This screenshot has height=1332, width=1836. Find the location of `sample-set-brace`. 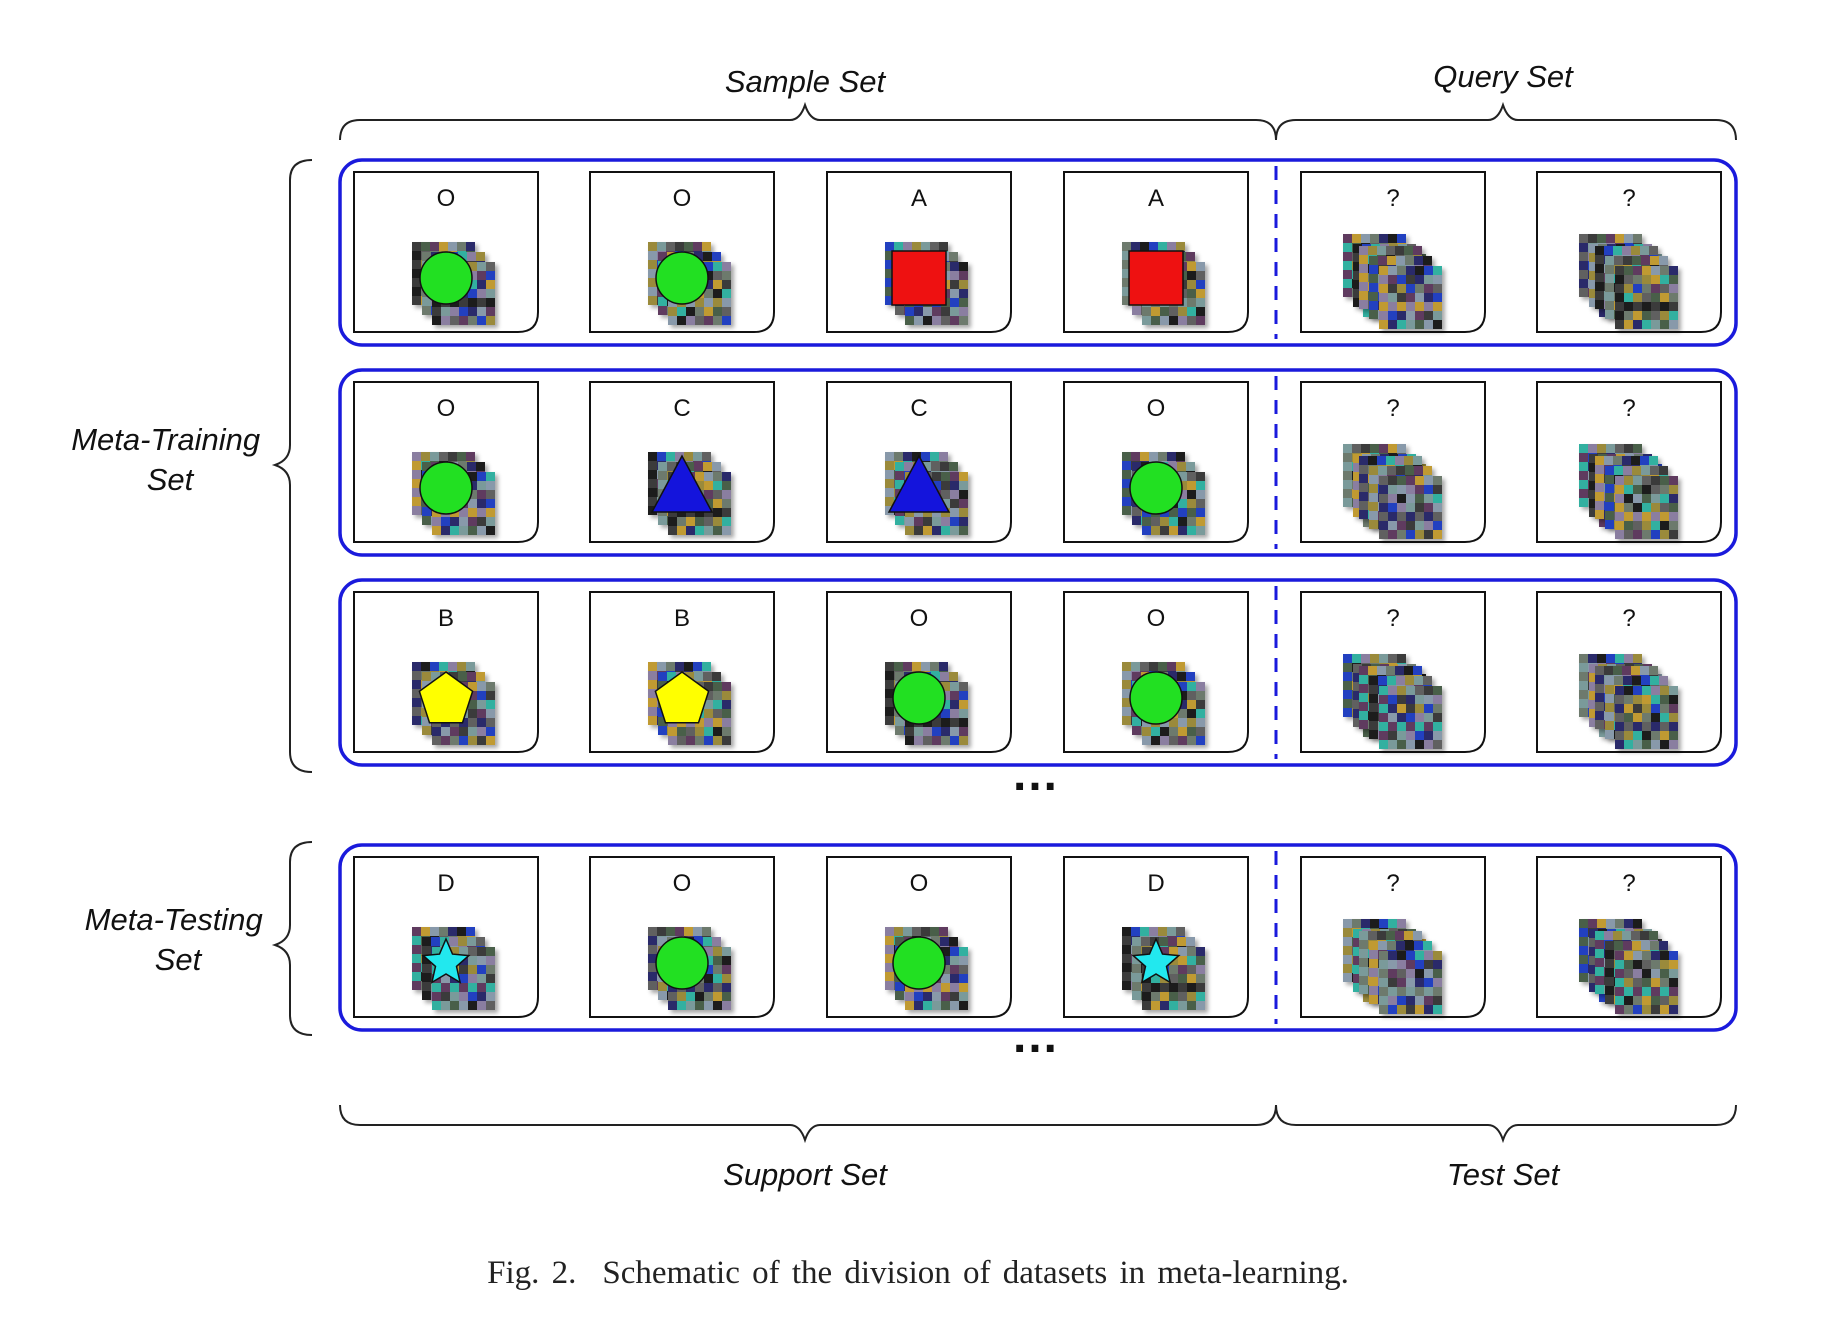

sample-set-brace is located at coordinates (808, 121).